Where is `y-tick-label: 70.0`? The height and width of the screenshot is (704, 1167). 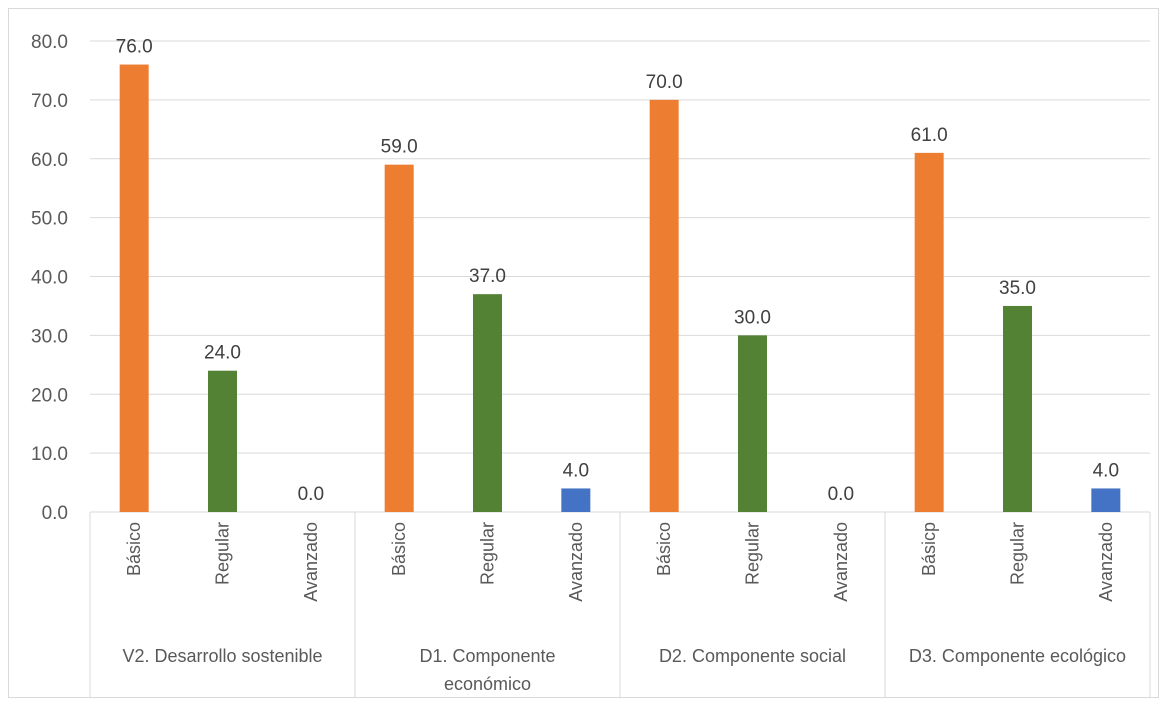
y-tick-label: 70.0 is located at coordinates (49, 101).